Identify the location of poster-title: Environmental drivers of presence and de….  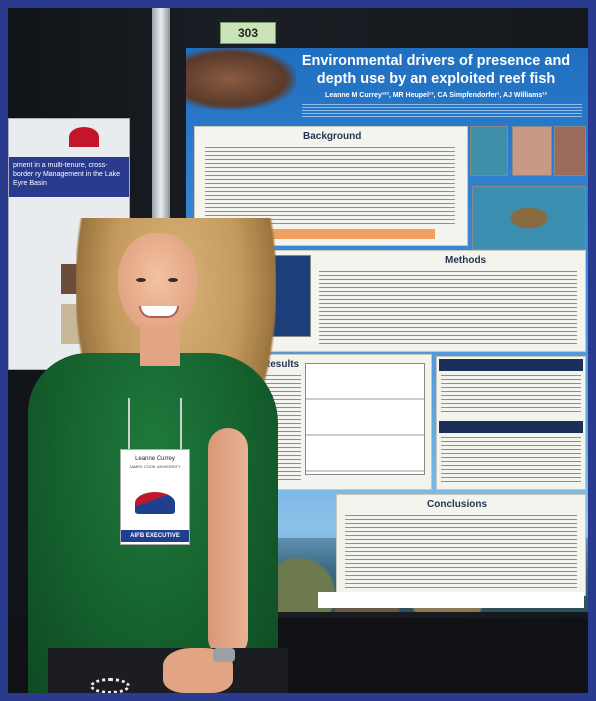
(436, 70).